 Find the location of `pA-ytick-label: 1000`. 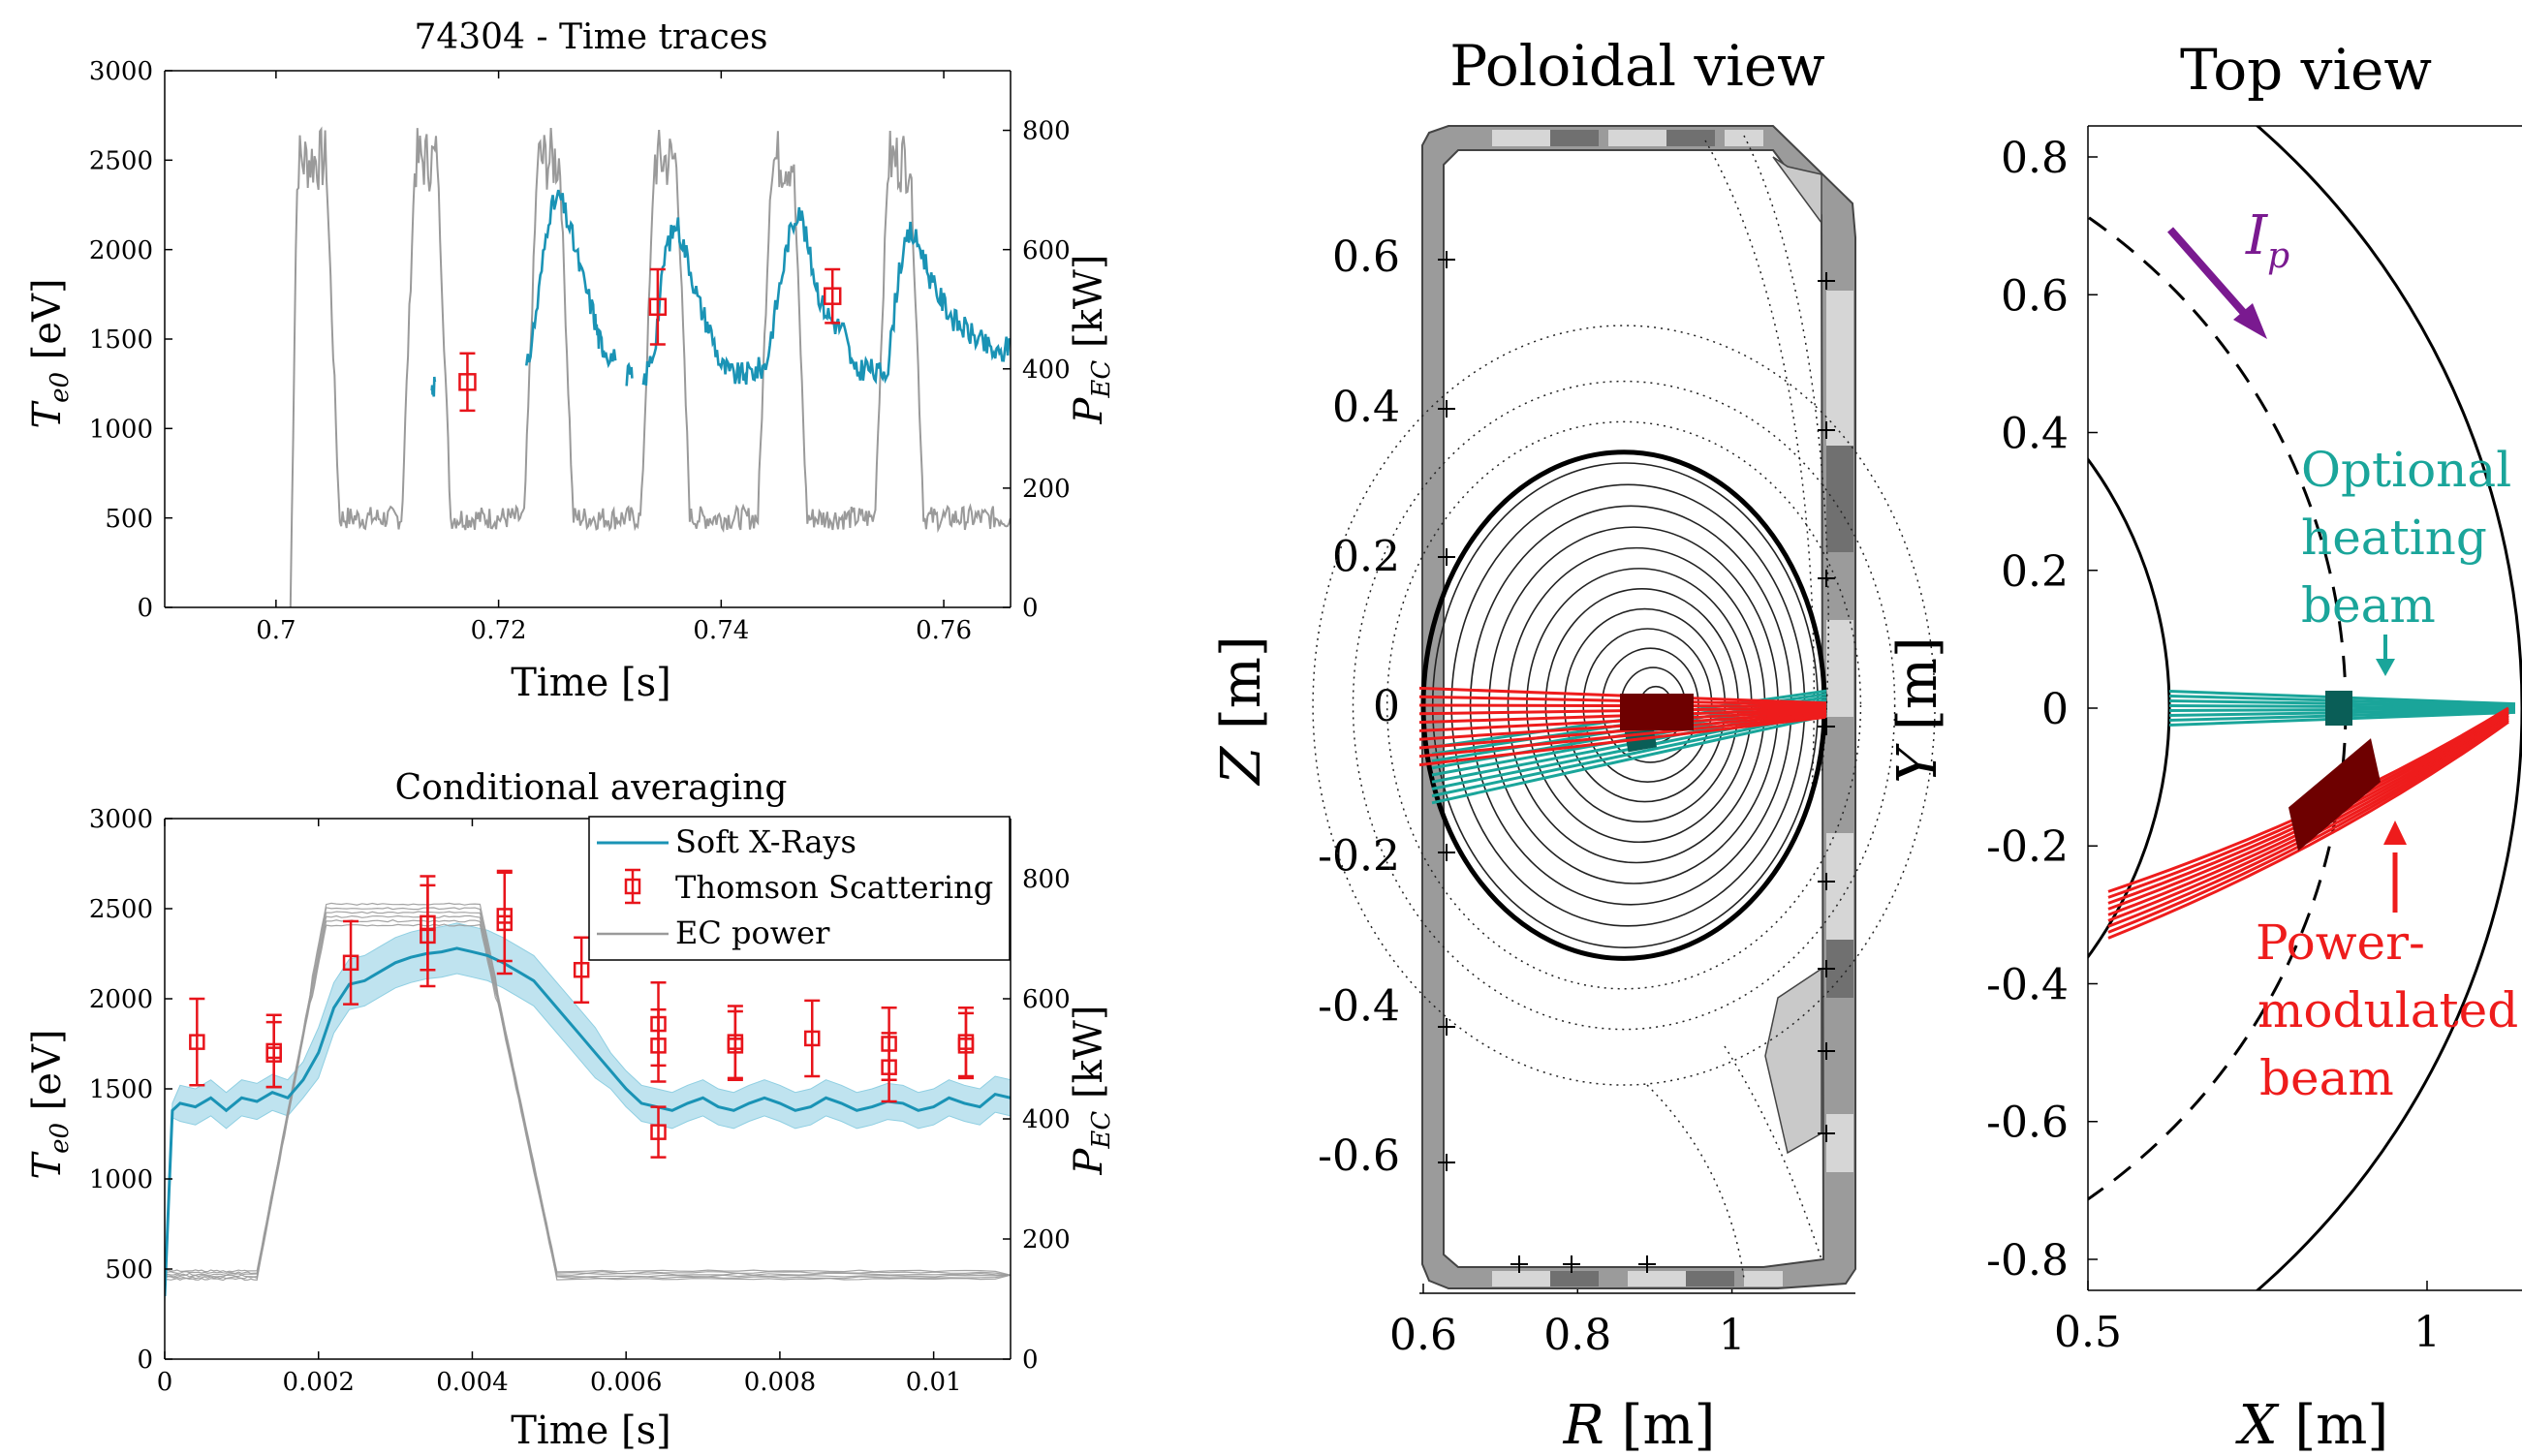

pA-ytick-label: 1000 is located at coordinates (121, 429).